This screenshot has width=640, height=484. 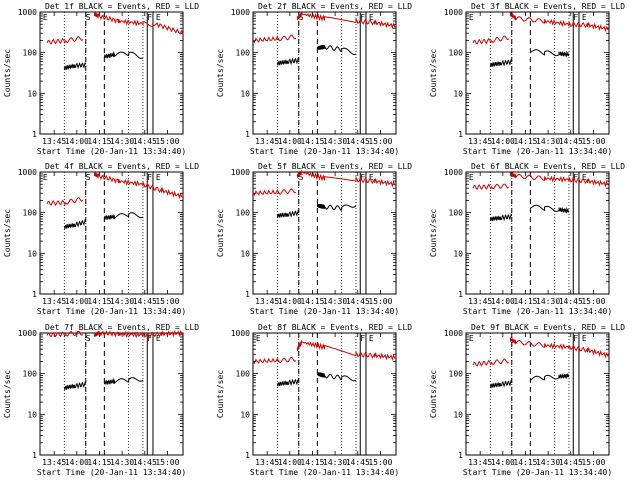 What do you see at coordinates (122, 327) in the screenshot?
I see `chart-title: Det 7f BLACK = Events, RED = LLD` at bounding box center [122, 327].